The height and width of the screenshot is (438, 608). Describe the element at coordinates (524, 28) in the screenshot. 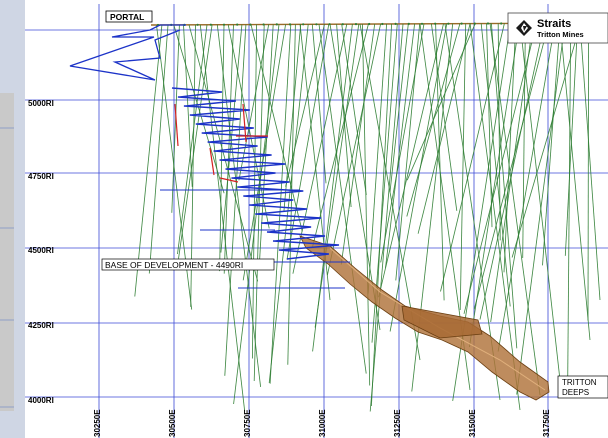

I see `straits-diamond-icon` at that location.